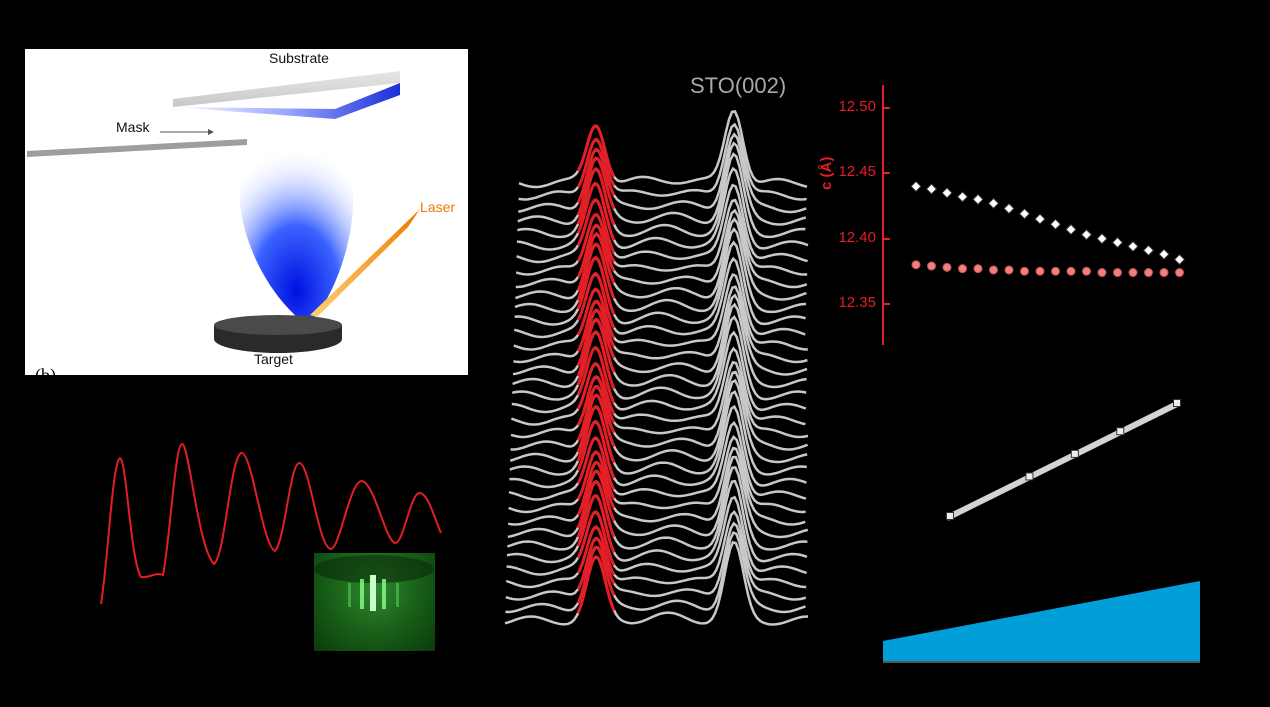 The image size is (1270, 707). Describe the element at coordinates (296, 231) in the screenshot. I see `plasma-plume` at that location.